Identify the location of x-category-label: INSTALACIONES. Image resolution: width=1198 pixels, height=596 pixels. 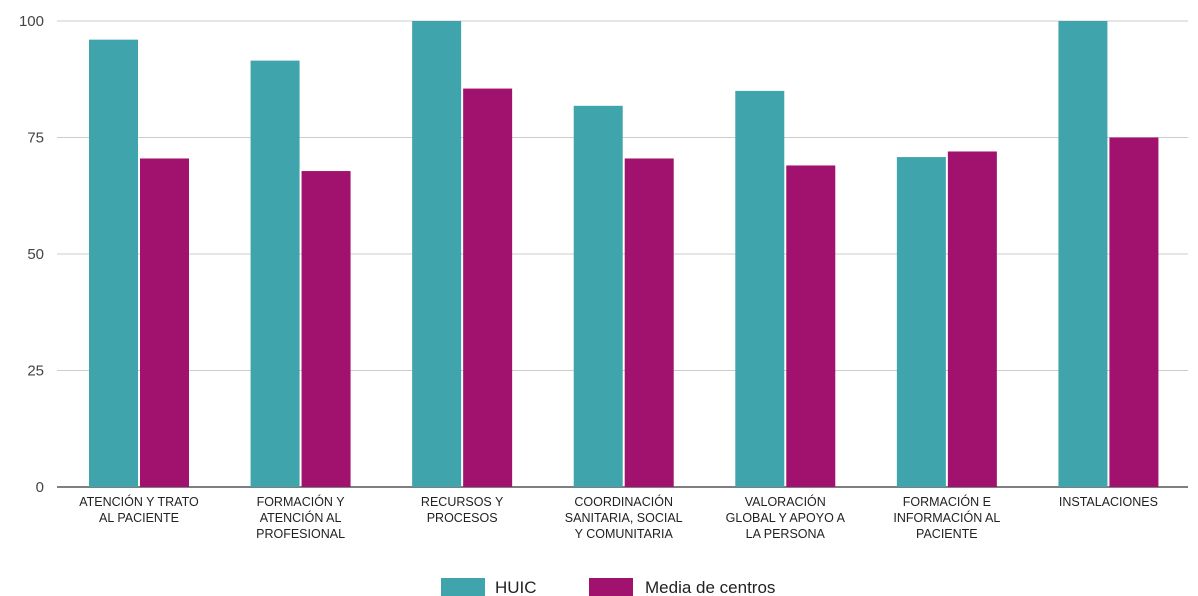
(1108, 502).